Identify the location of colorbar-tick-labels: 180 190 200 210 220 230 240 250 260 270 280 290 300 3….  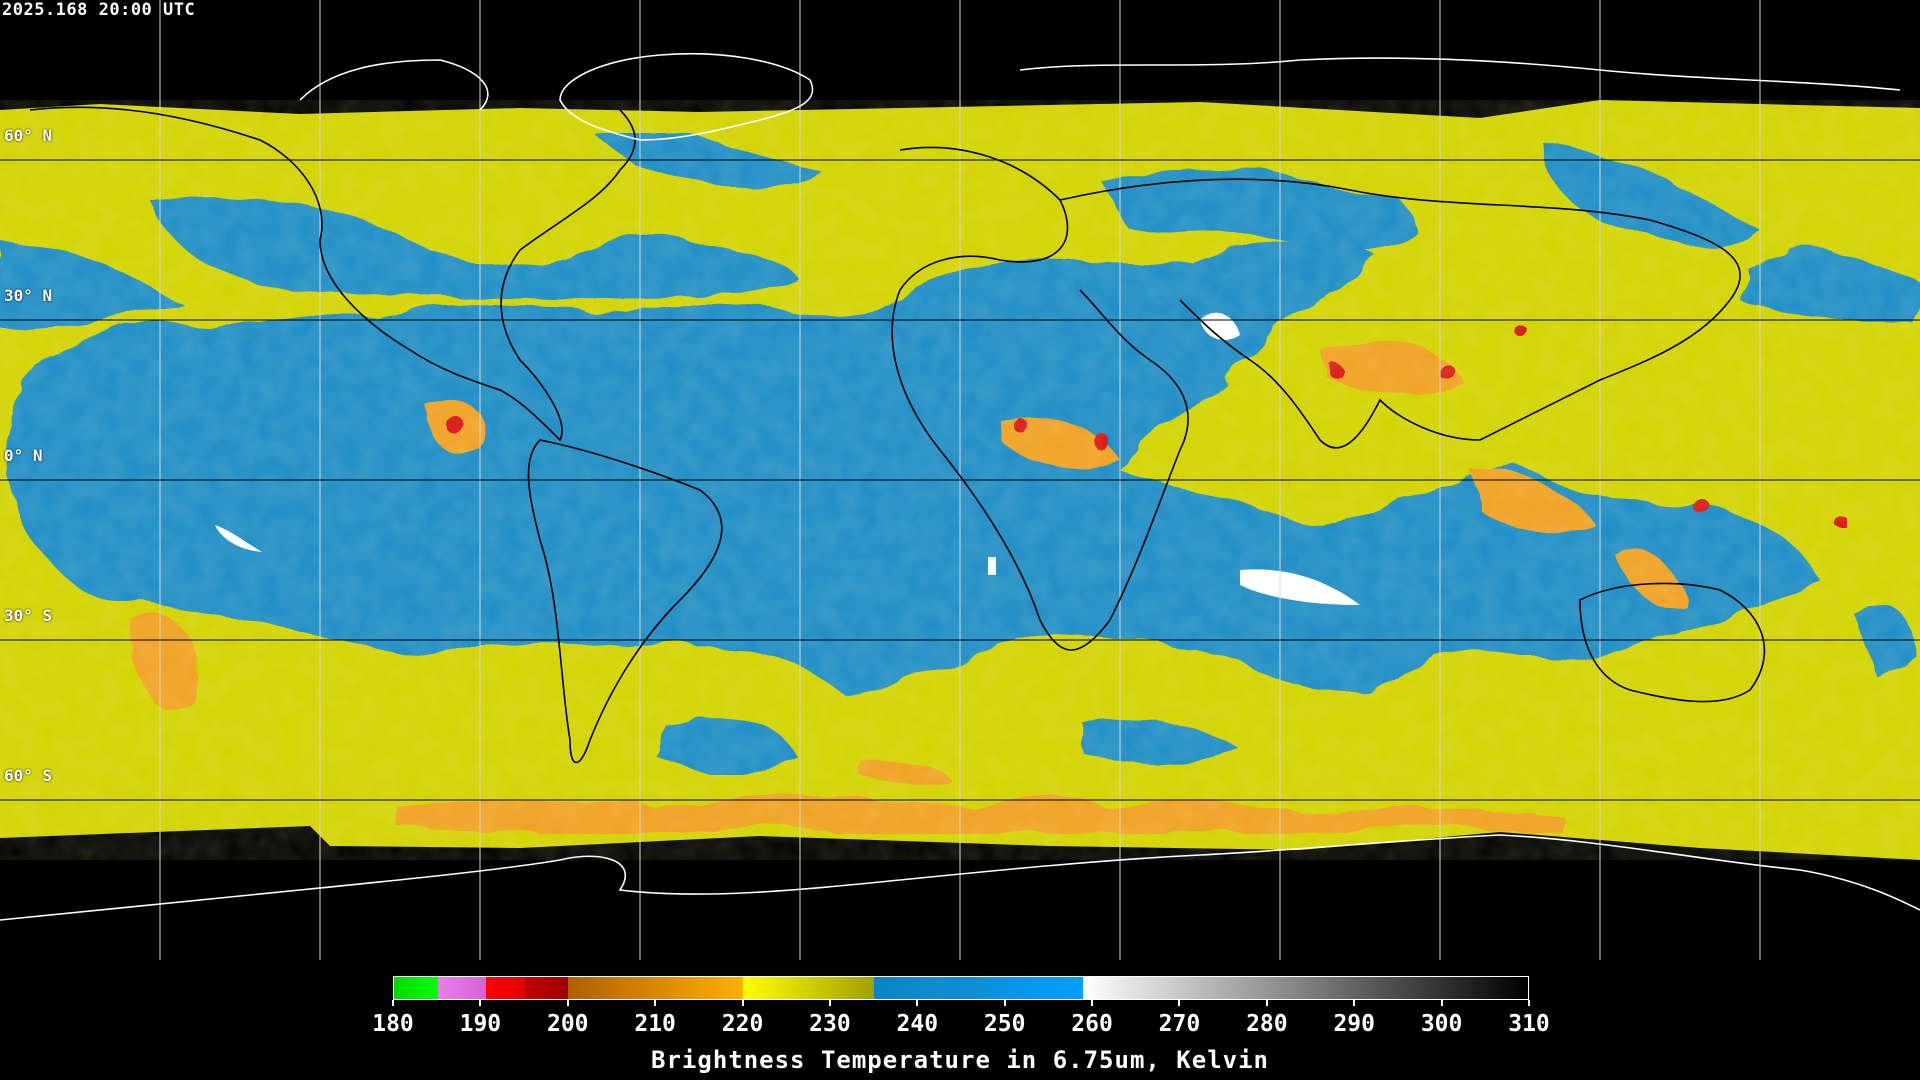
(961, 1026).